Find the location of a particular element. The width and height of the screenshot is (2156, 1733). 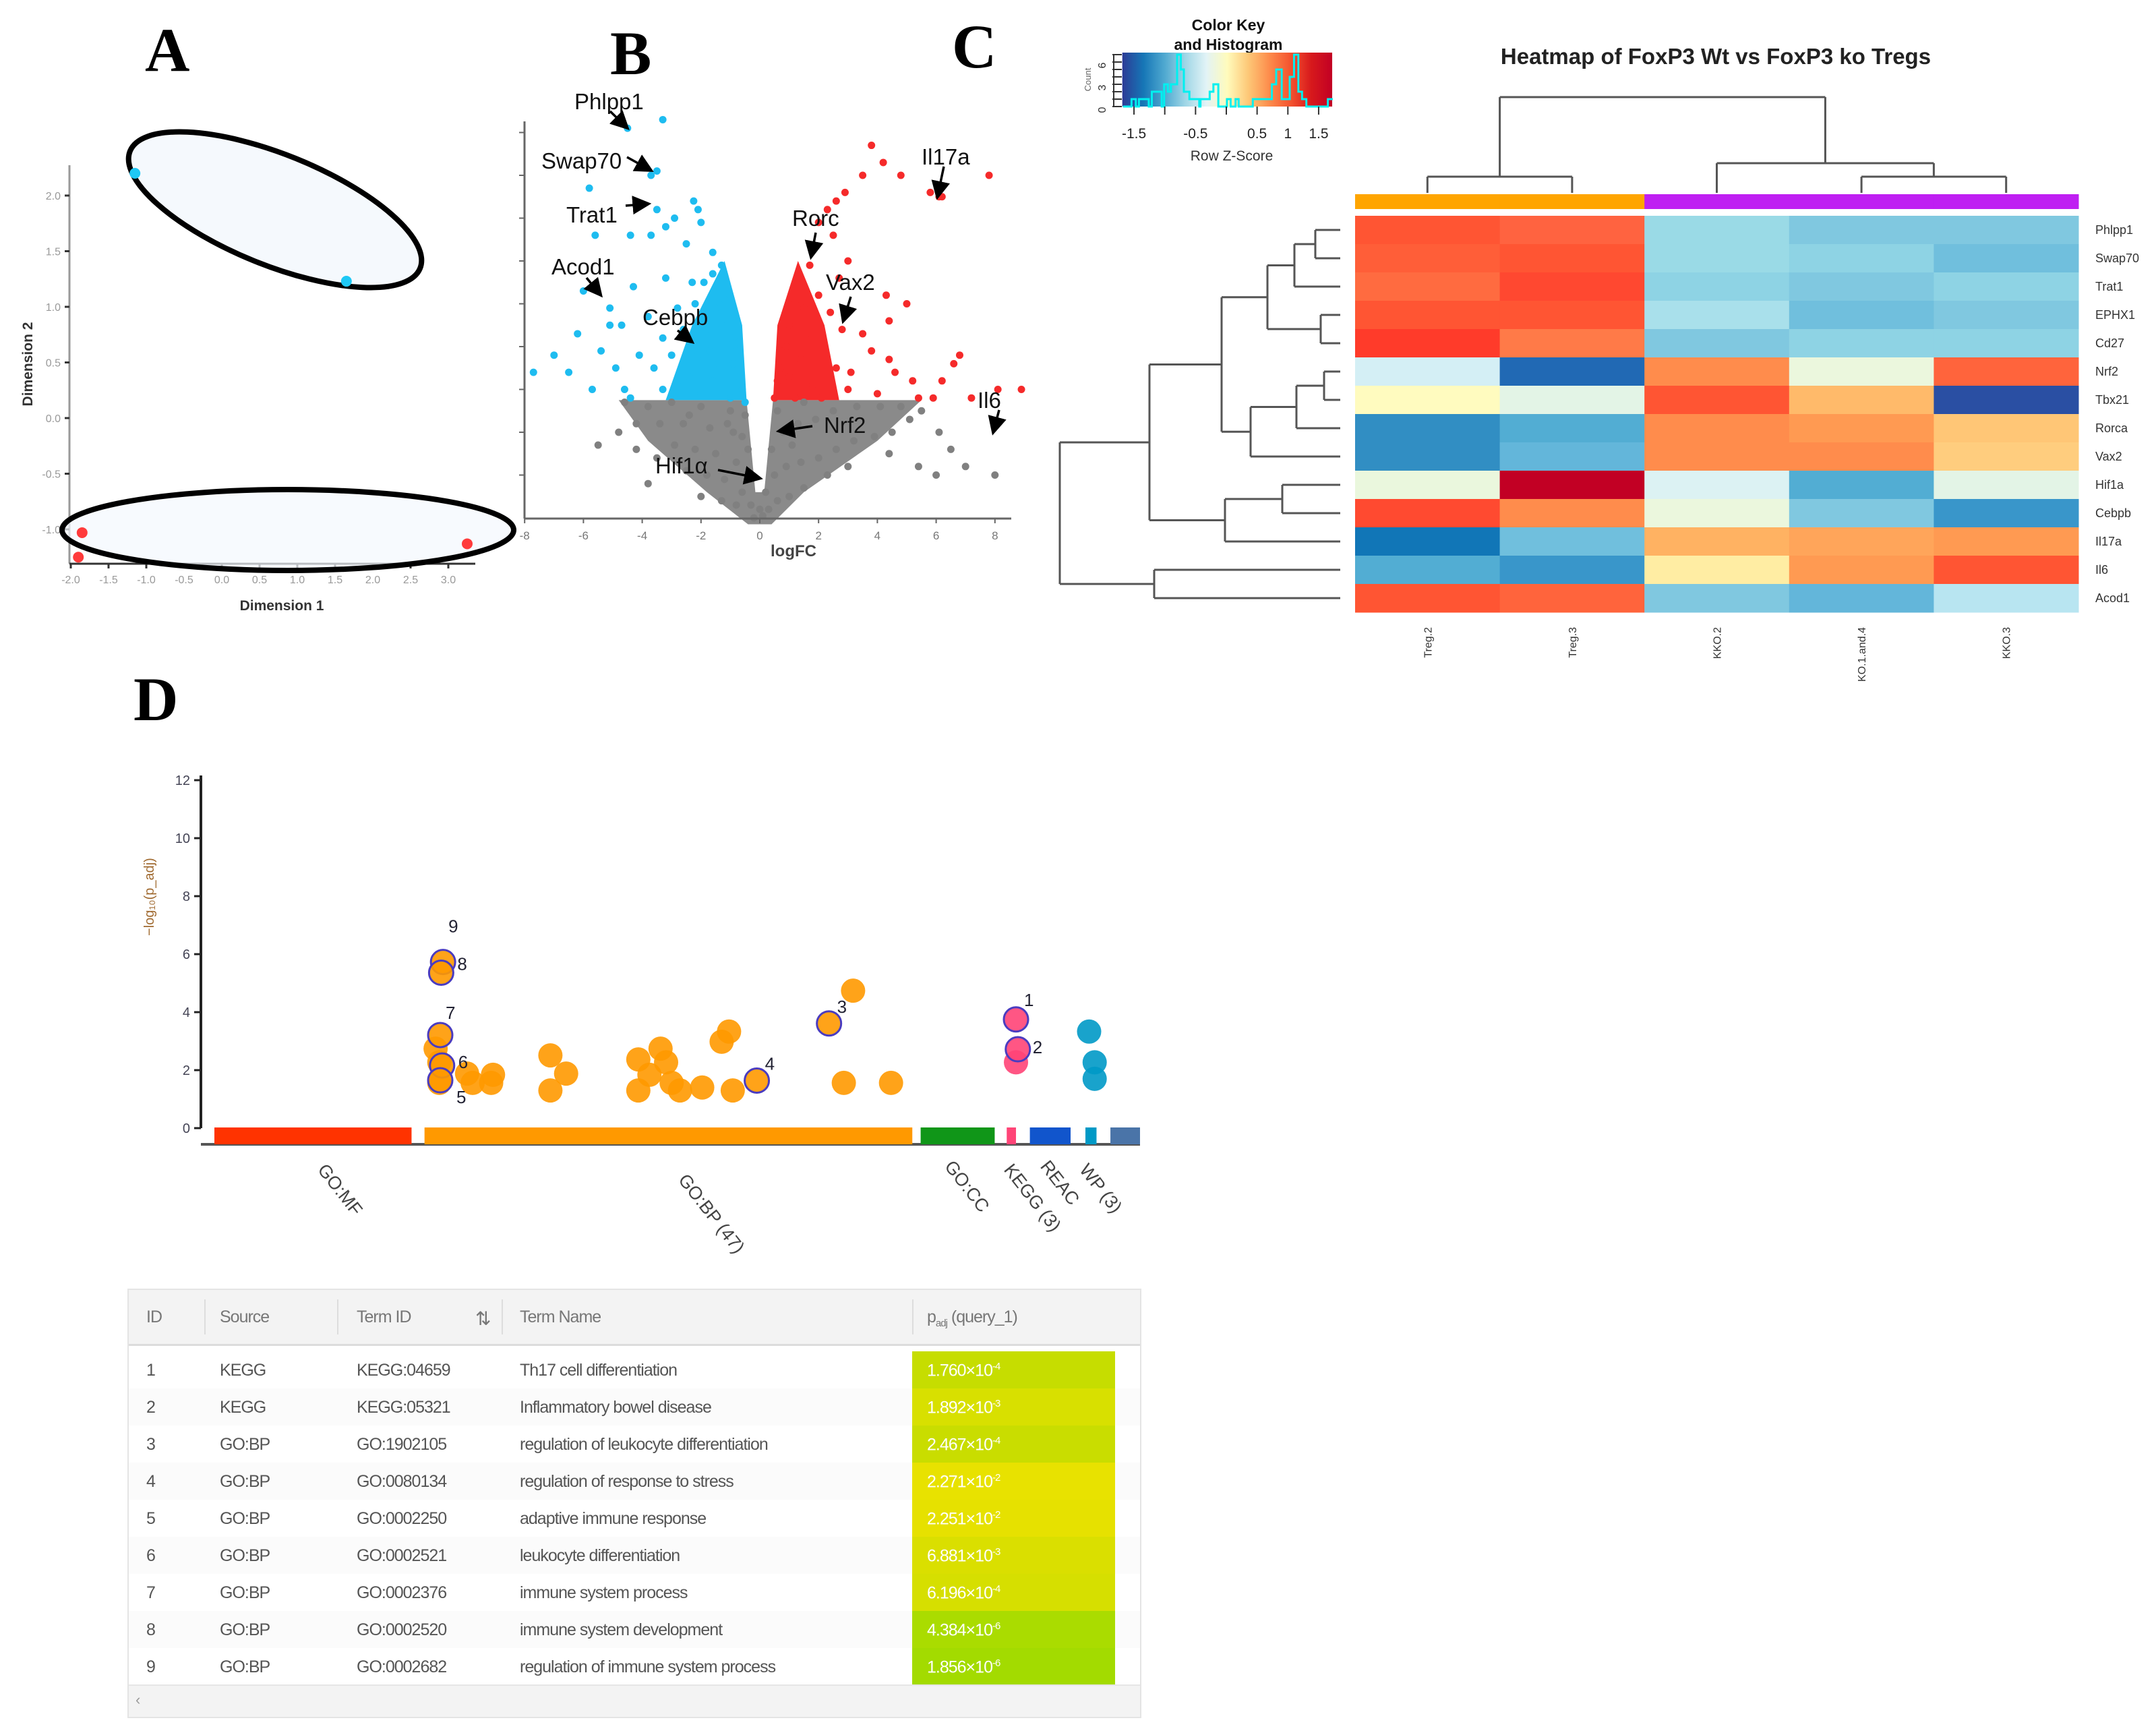

header-term-name: Term Name is located at coordinates (560, 1317).